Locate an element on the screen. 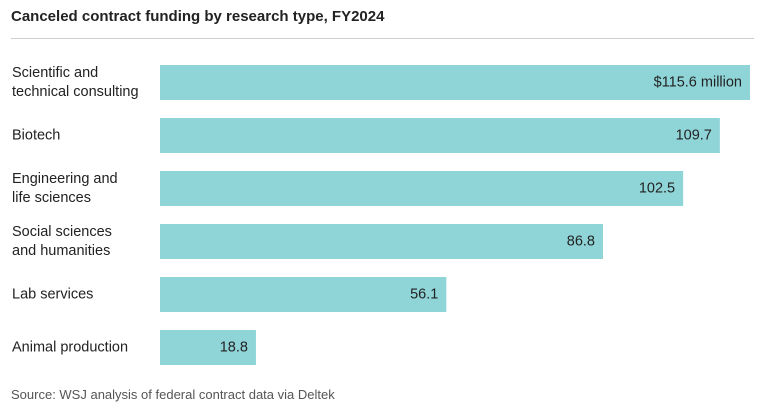 Image resolution: width=765 pixels, height=407 pixels. bar-value-label-2: 102.5 is located at coordinates (657, 189).